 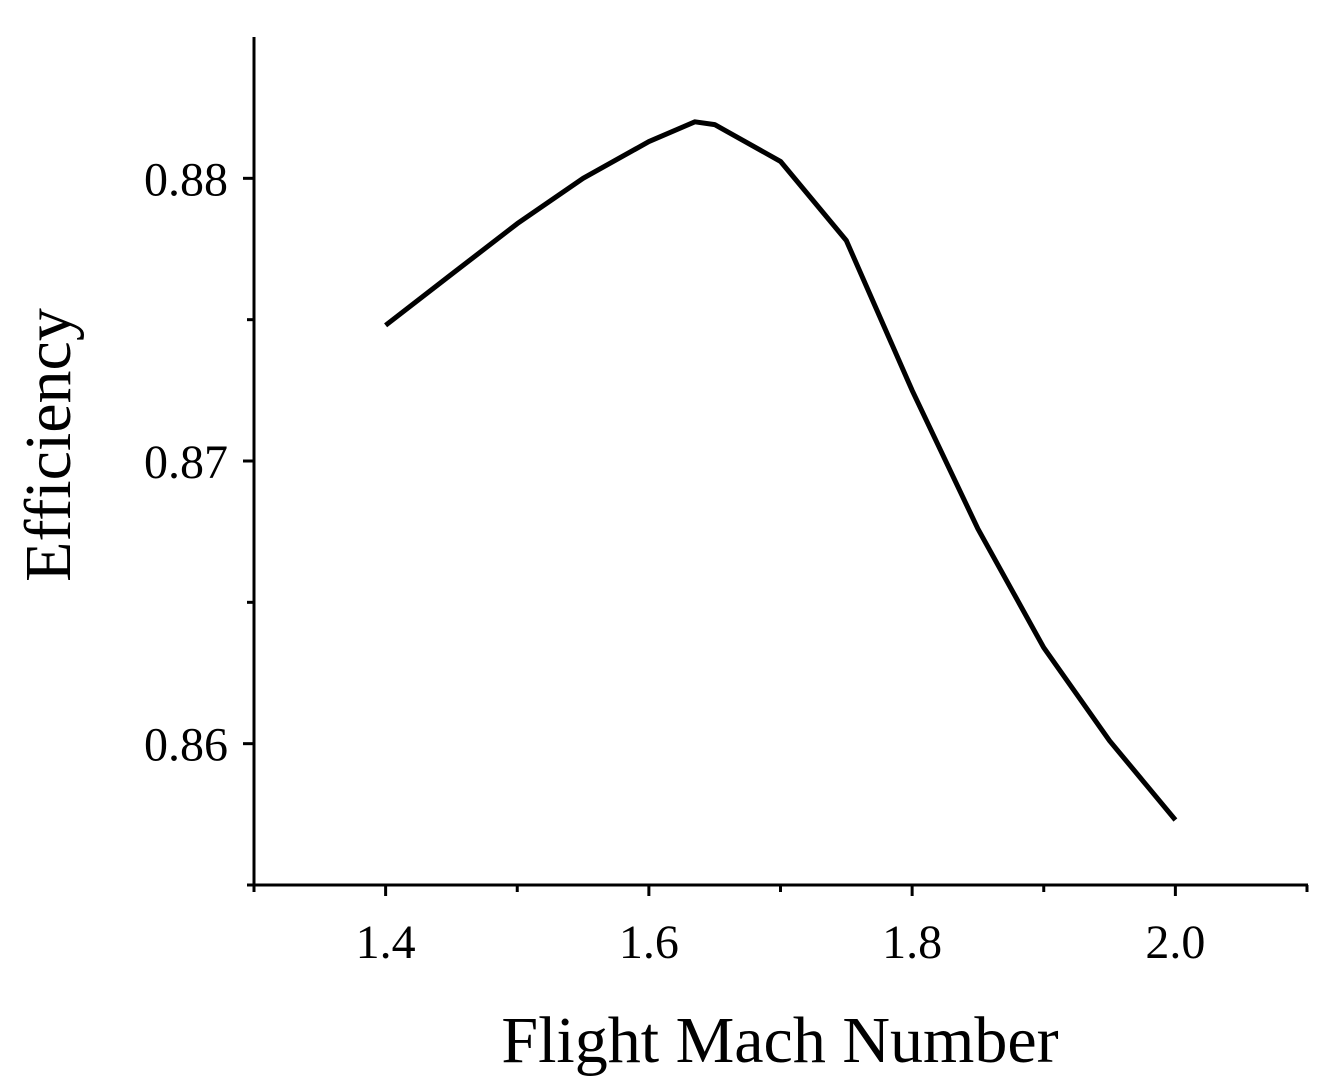 I want to click on y-tick-label: 0.86, so click(x=186, y=745).